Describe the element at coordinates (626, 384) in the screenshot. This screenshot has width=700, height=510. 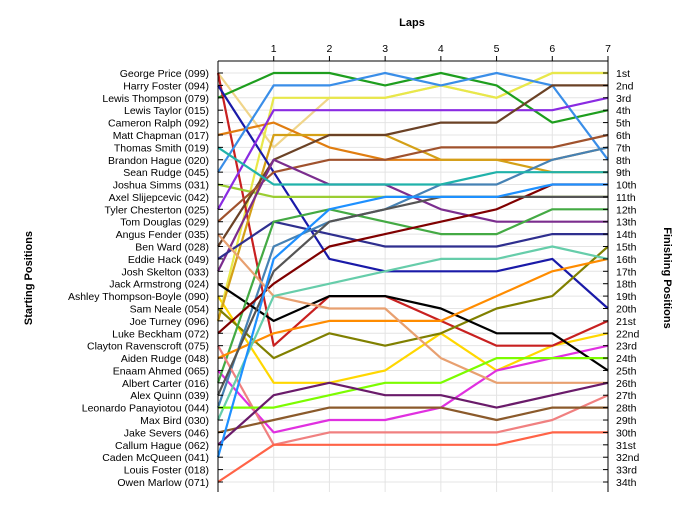
I see `finishing-position-label: 26th` at that location.